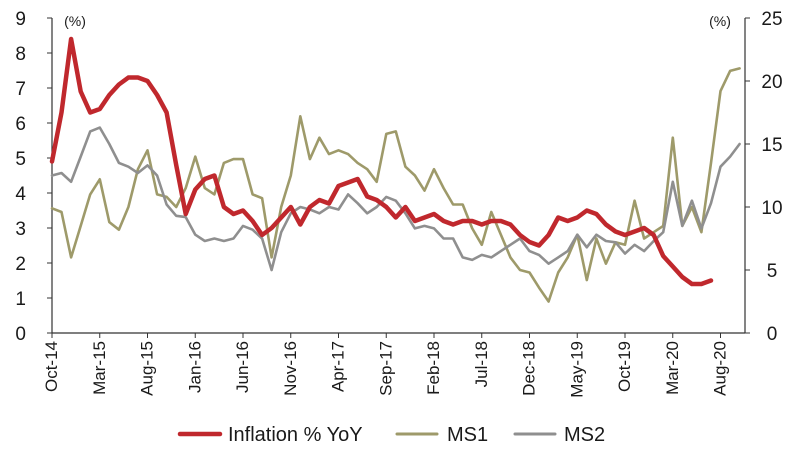  Describe the element at coordinates (672, 368) in the screenshot. I see `x-tick-label: Mar-20` at that location.